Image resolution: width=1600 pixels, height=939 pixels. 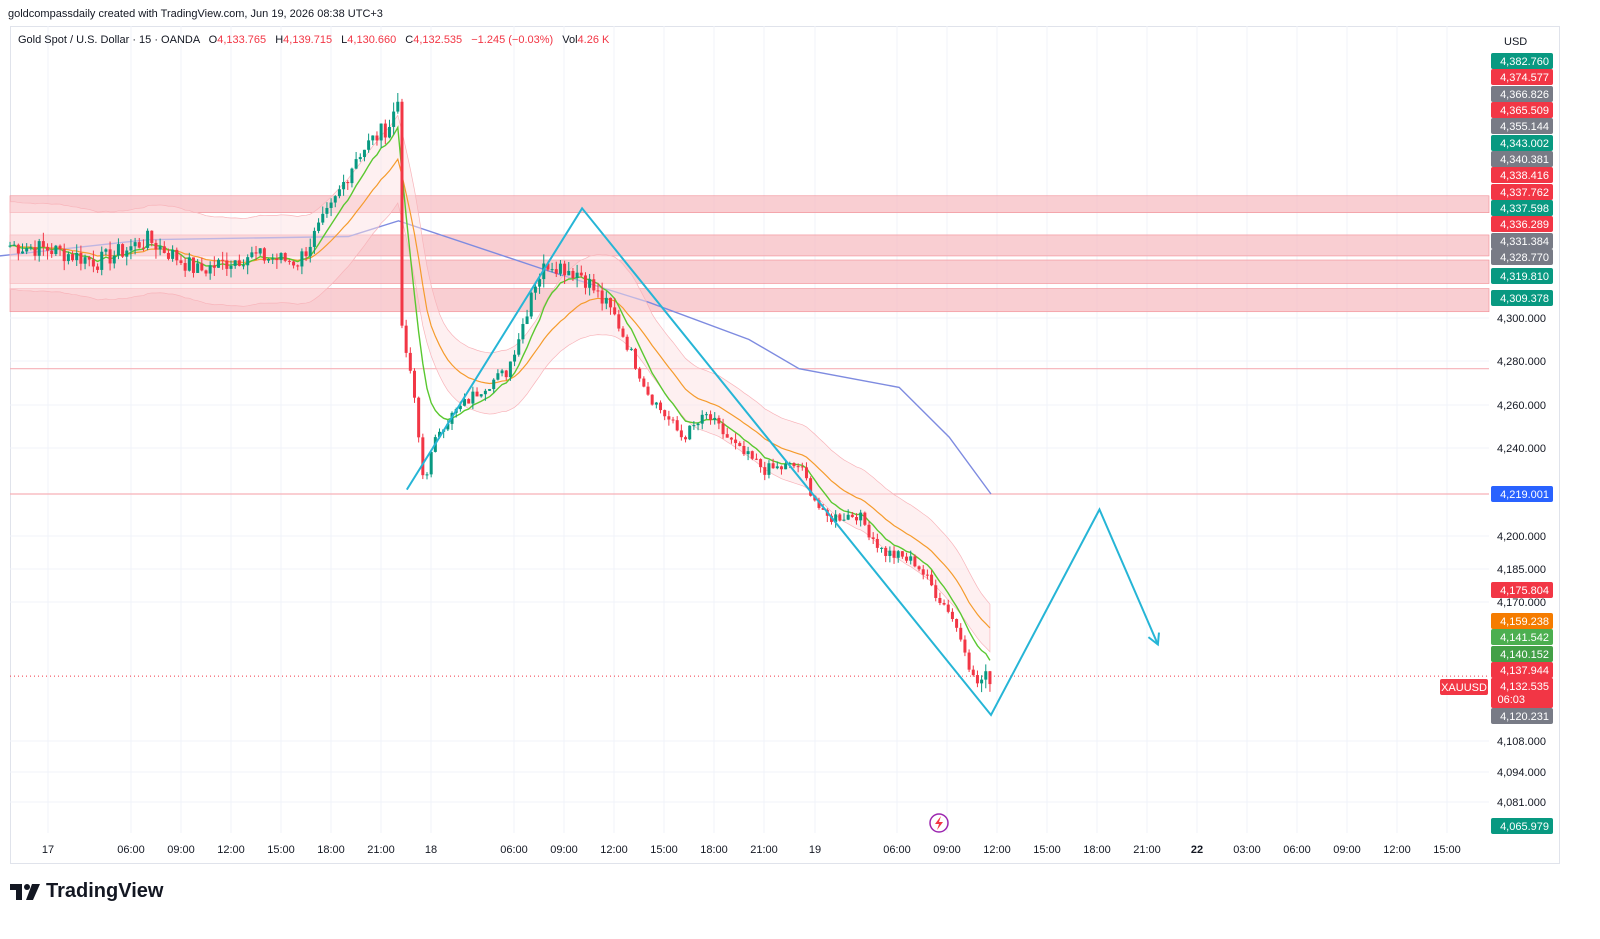 I want to click on vol-key: Vol, so click(x=570, y=40).